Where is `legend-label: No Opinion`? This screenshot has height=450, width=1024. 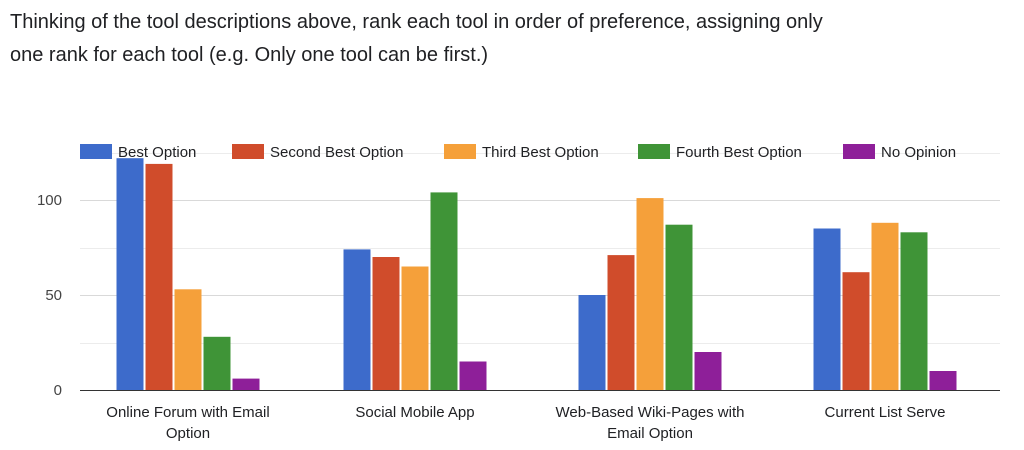 legend-label: No Opinion is located at coordinates (918, 152).